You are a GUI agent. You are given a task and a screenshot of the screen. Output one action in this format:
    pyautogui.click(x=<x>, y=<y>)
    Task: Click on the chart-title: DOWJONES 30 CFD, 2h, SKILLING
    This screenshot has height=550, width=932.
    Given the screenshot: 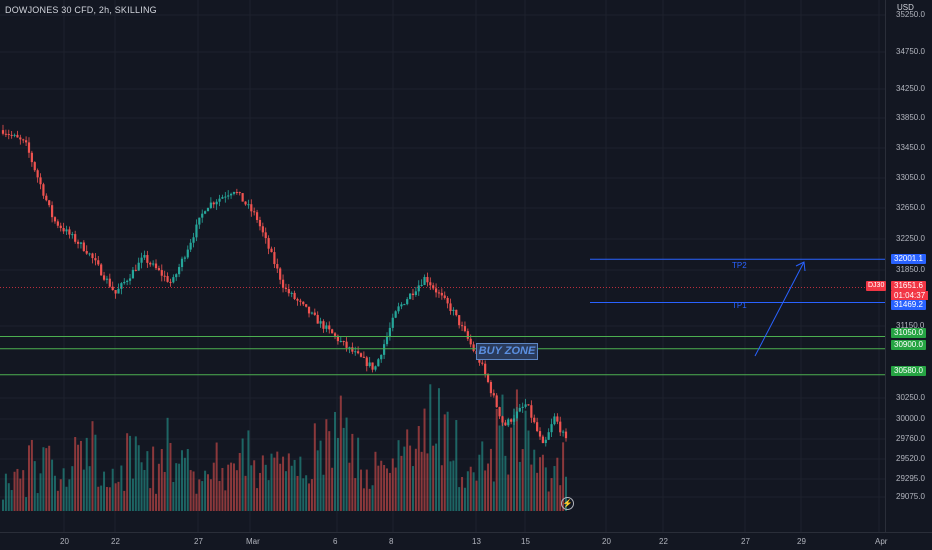 What is the action you would take?
    pyautogui.click(x=81, y=10)
    